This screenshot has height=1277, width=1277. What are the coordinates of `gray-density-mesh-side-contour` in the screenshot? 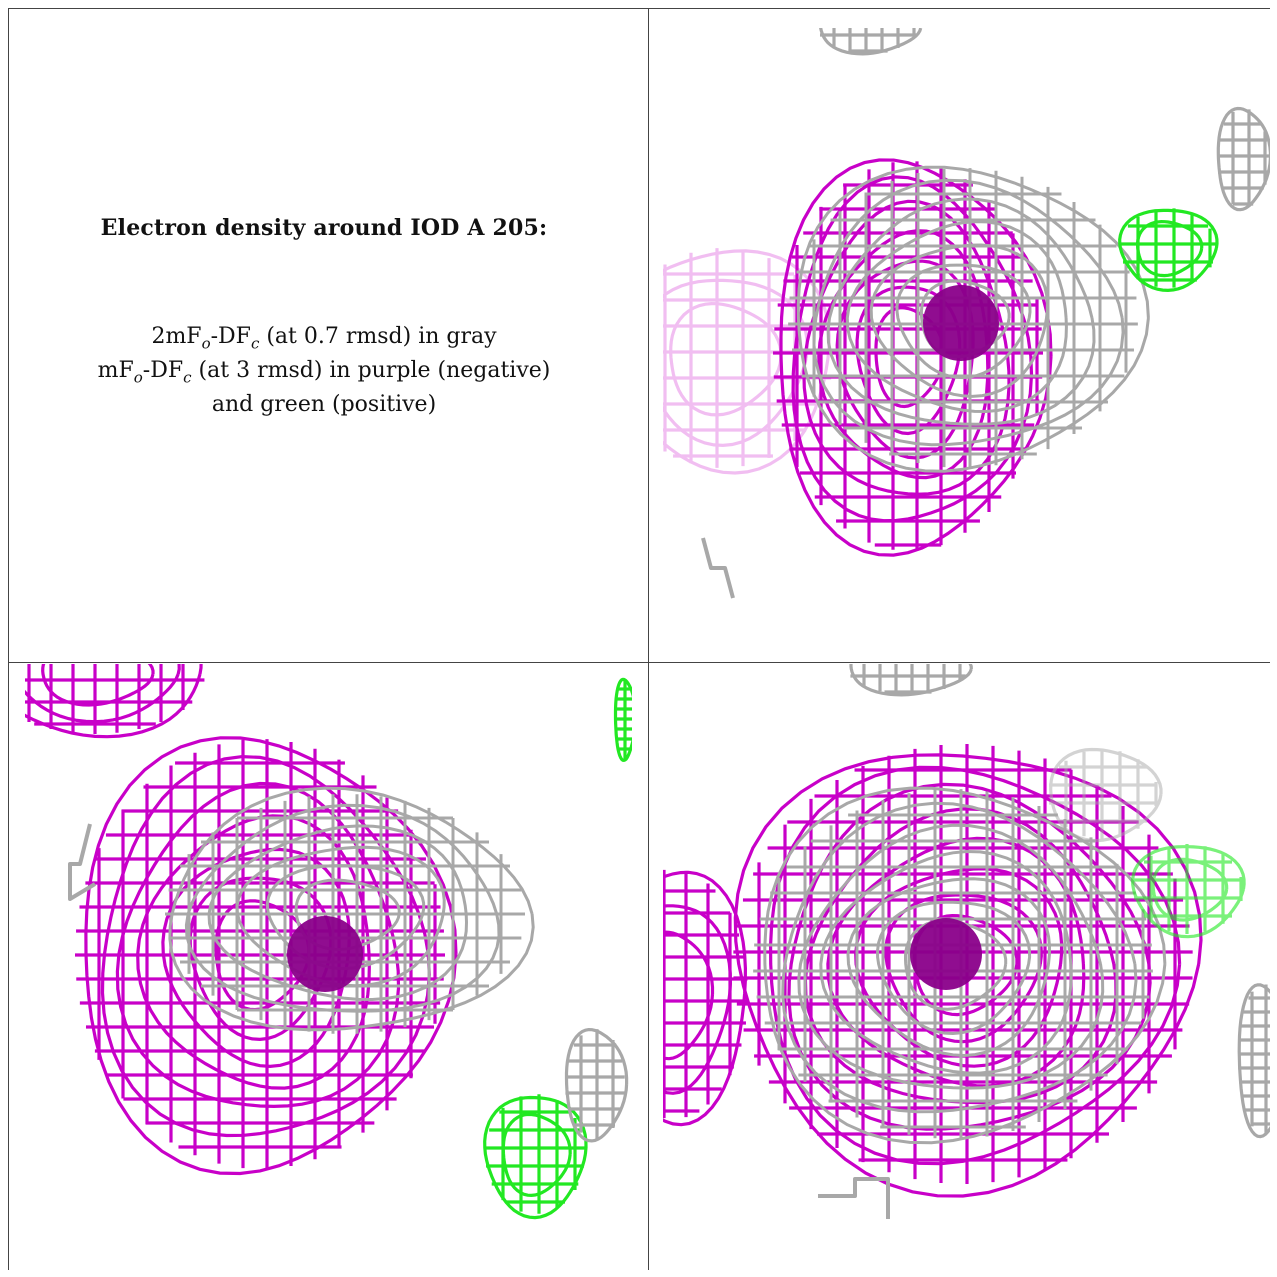 It's located at (596, 1085).